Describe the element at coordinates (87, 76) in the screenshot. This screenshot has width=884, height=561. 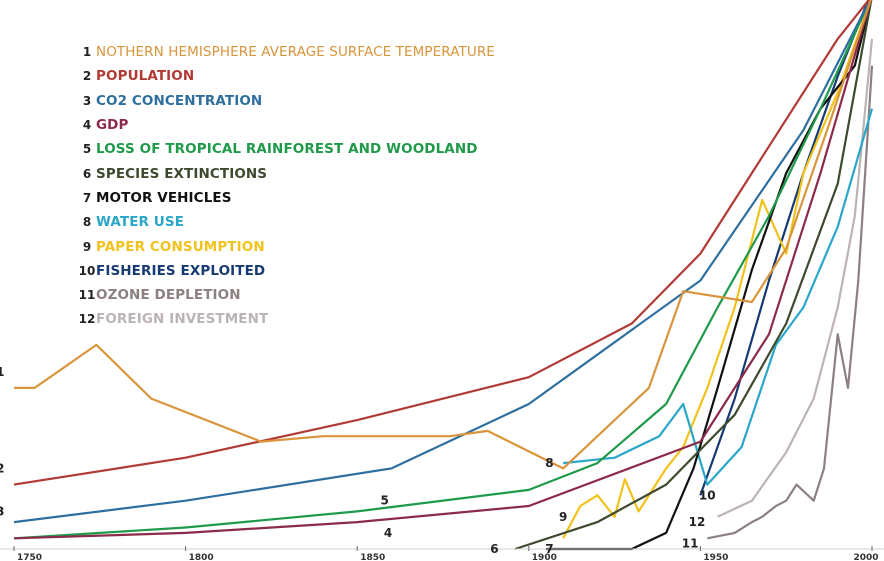
I see `legend-number: 2` at that location.